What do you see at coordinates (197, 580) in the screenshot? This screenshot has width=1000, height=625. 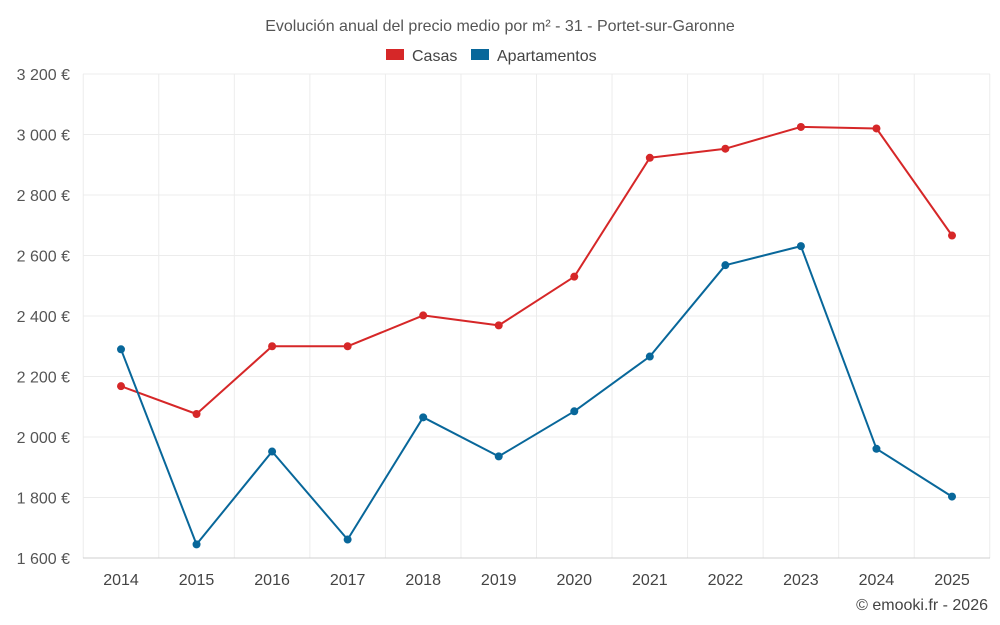 I see `x-tick-label: 2015` at bounding box center [197, 580].